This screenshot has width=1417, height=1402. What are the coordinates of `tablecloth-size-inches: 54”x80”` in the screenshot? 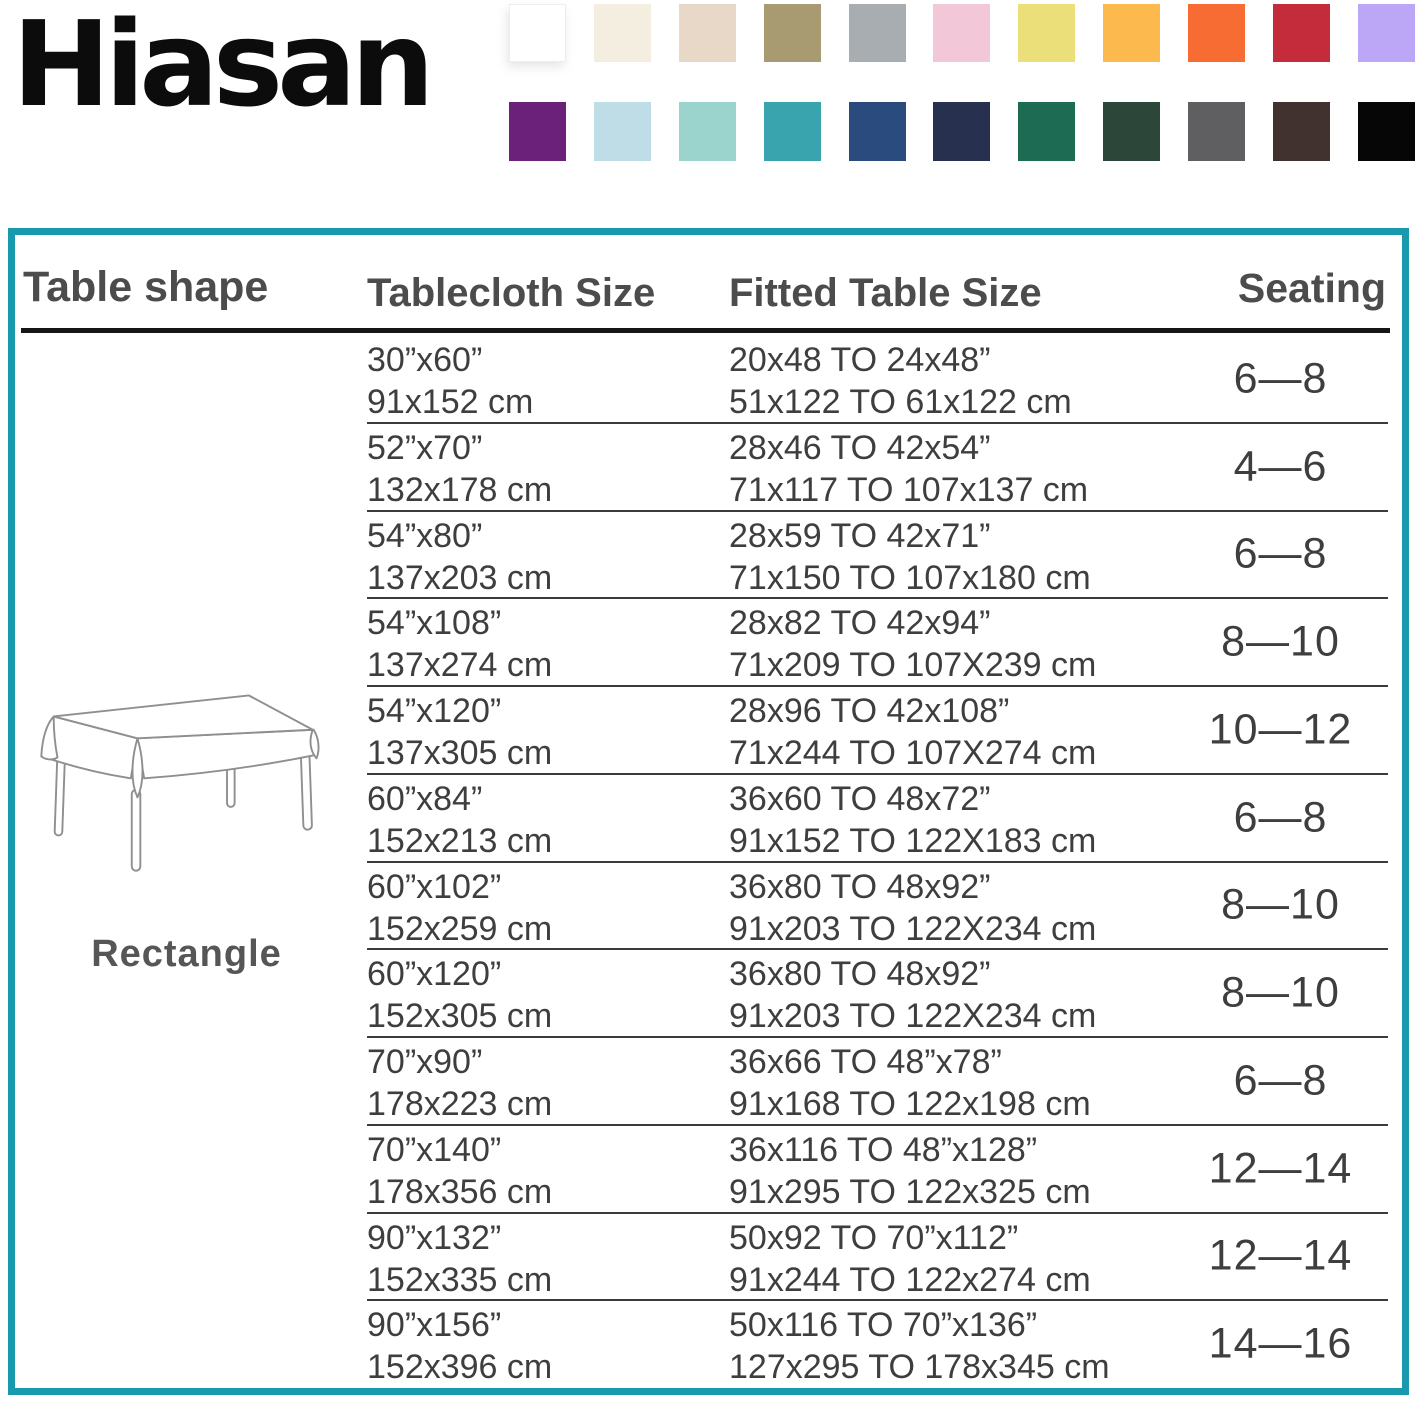 It's located at (425, 535).